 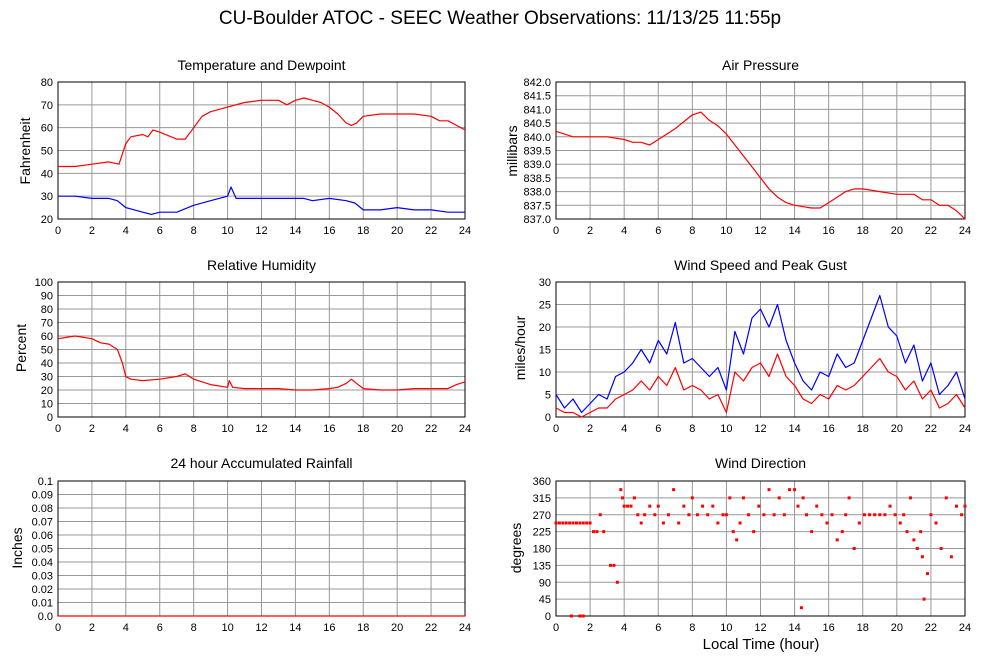 I want to click on rh-ytick-label: 20, so click(x=47, y=391).